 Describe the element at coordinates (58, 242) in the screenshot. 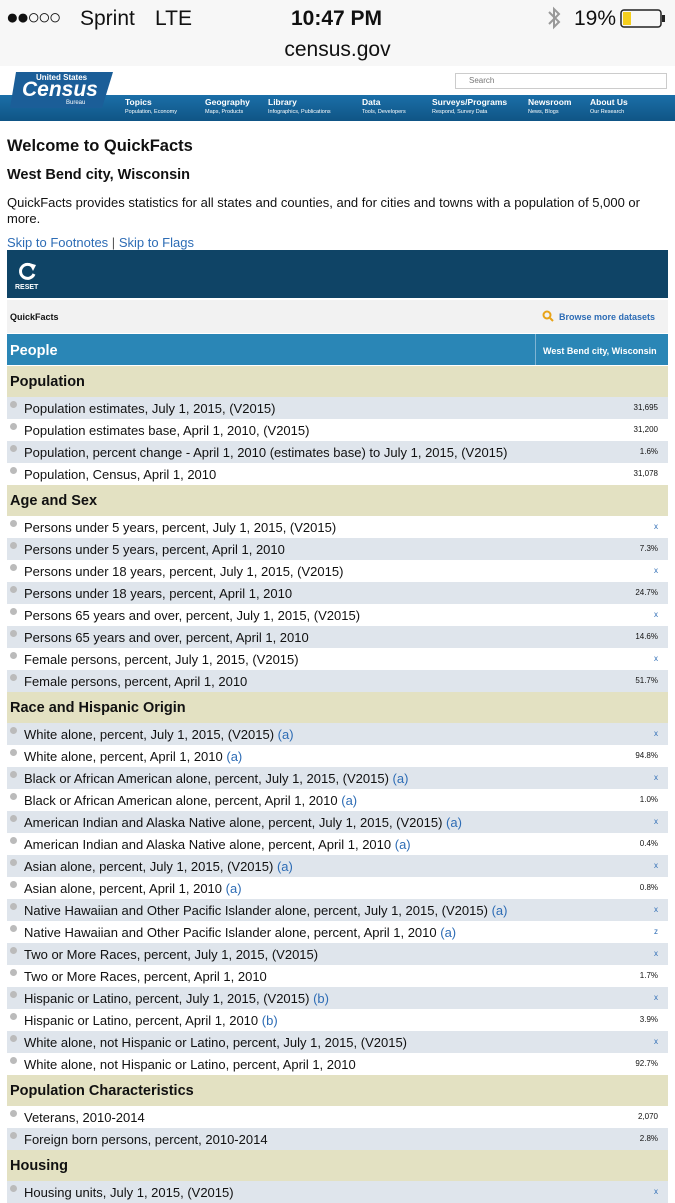

I see `skip-footnotes: Skip to Footnotes` at that location.